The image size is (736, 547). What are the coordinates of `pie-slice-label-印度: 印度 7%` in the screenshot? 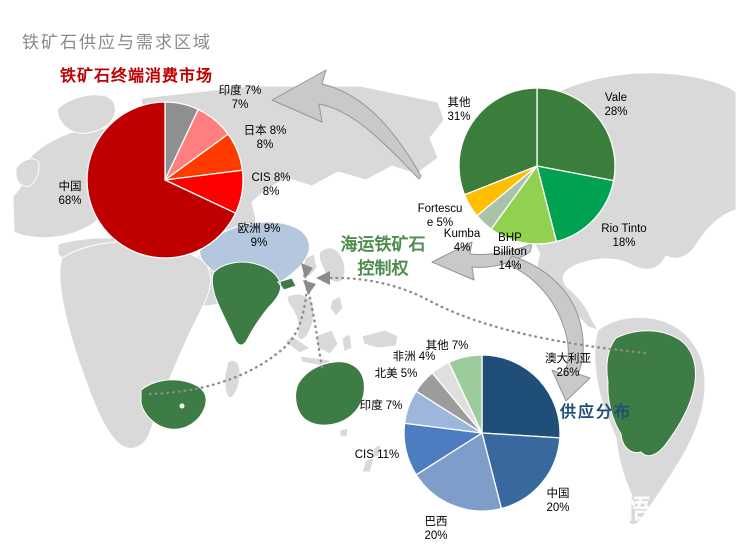 It's located at (381, 405).